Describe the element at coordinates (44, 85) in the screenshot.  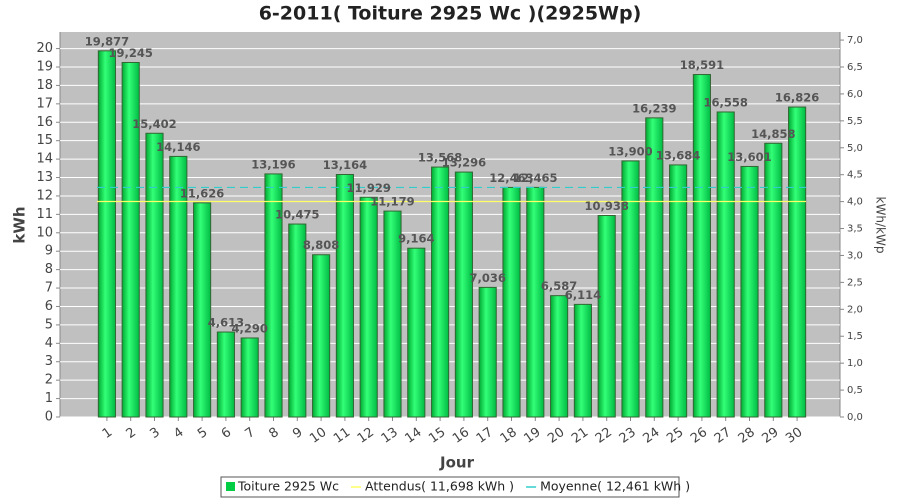
I see `y-tick-label: 18` at that location.